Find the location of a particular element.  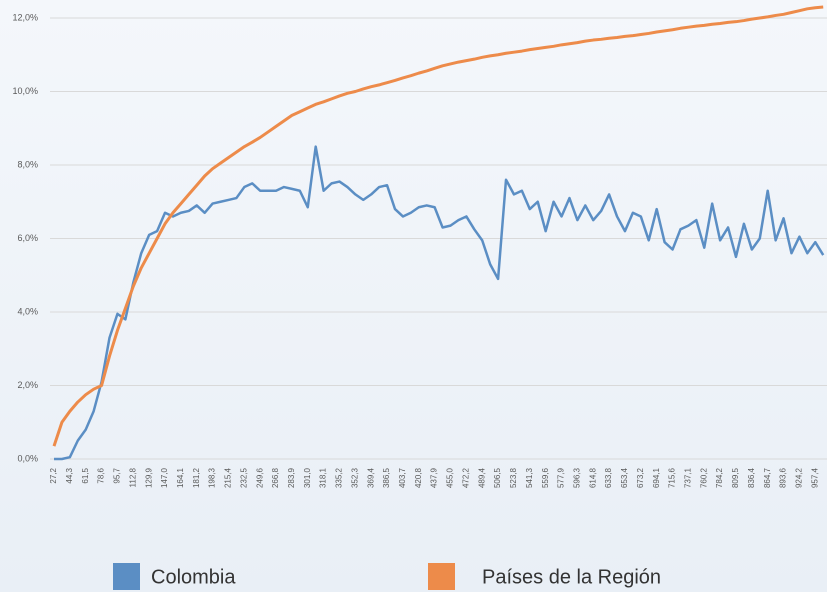

x-tick-label: 541,3 is located at coordinates (529, 477).